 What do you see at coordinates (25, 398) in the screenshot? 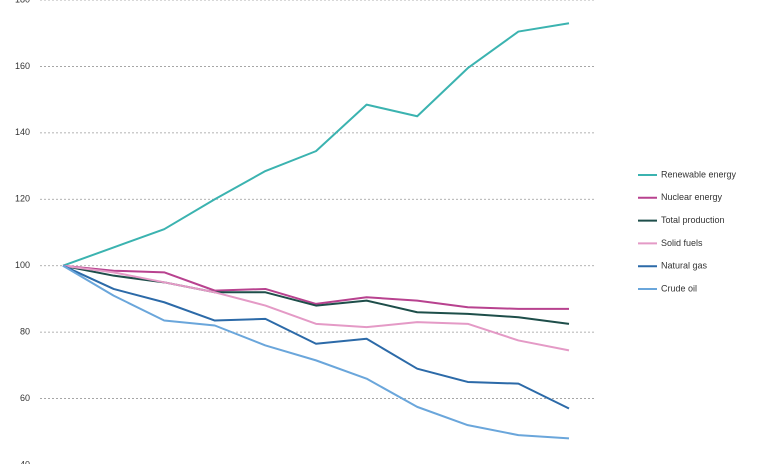
I see `y-tick-label: 60` at bounding box center [25, 398].